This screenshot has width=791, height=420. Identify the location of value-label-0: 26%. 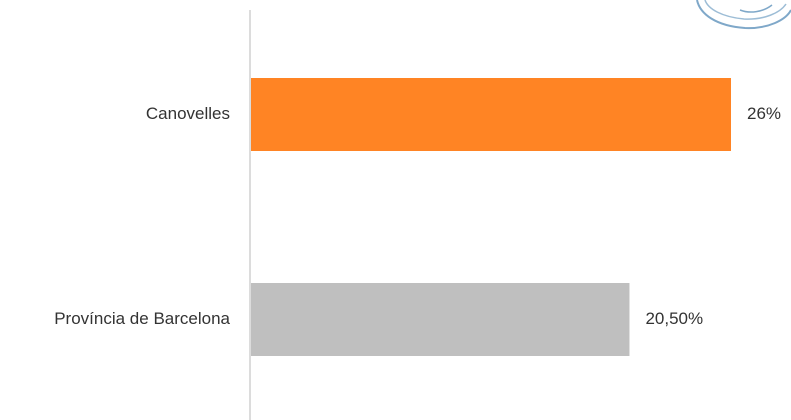
(764, 113).